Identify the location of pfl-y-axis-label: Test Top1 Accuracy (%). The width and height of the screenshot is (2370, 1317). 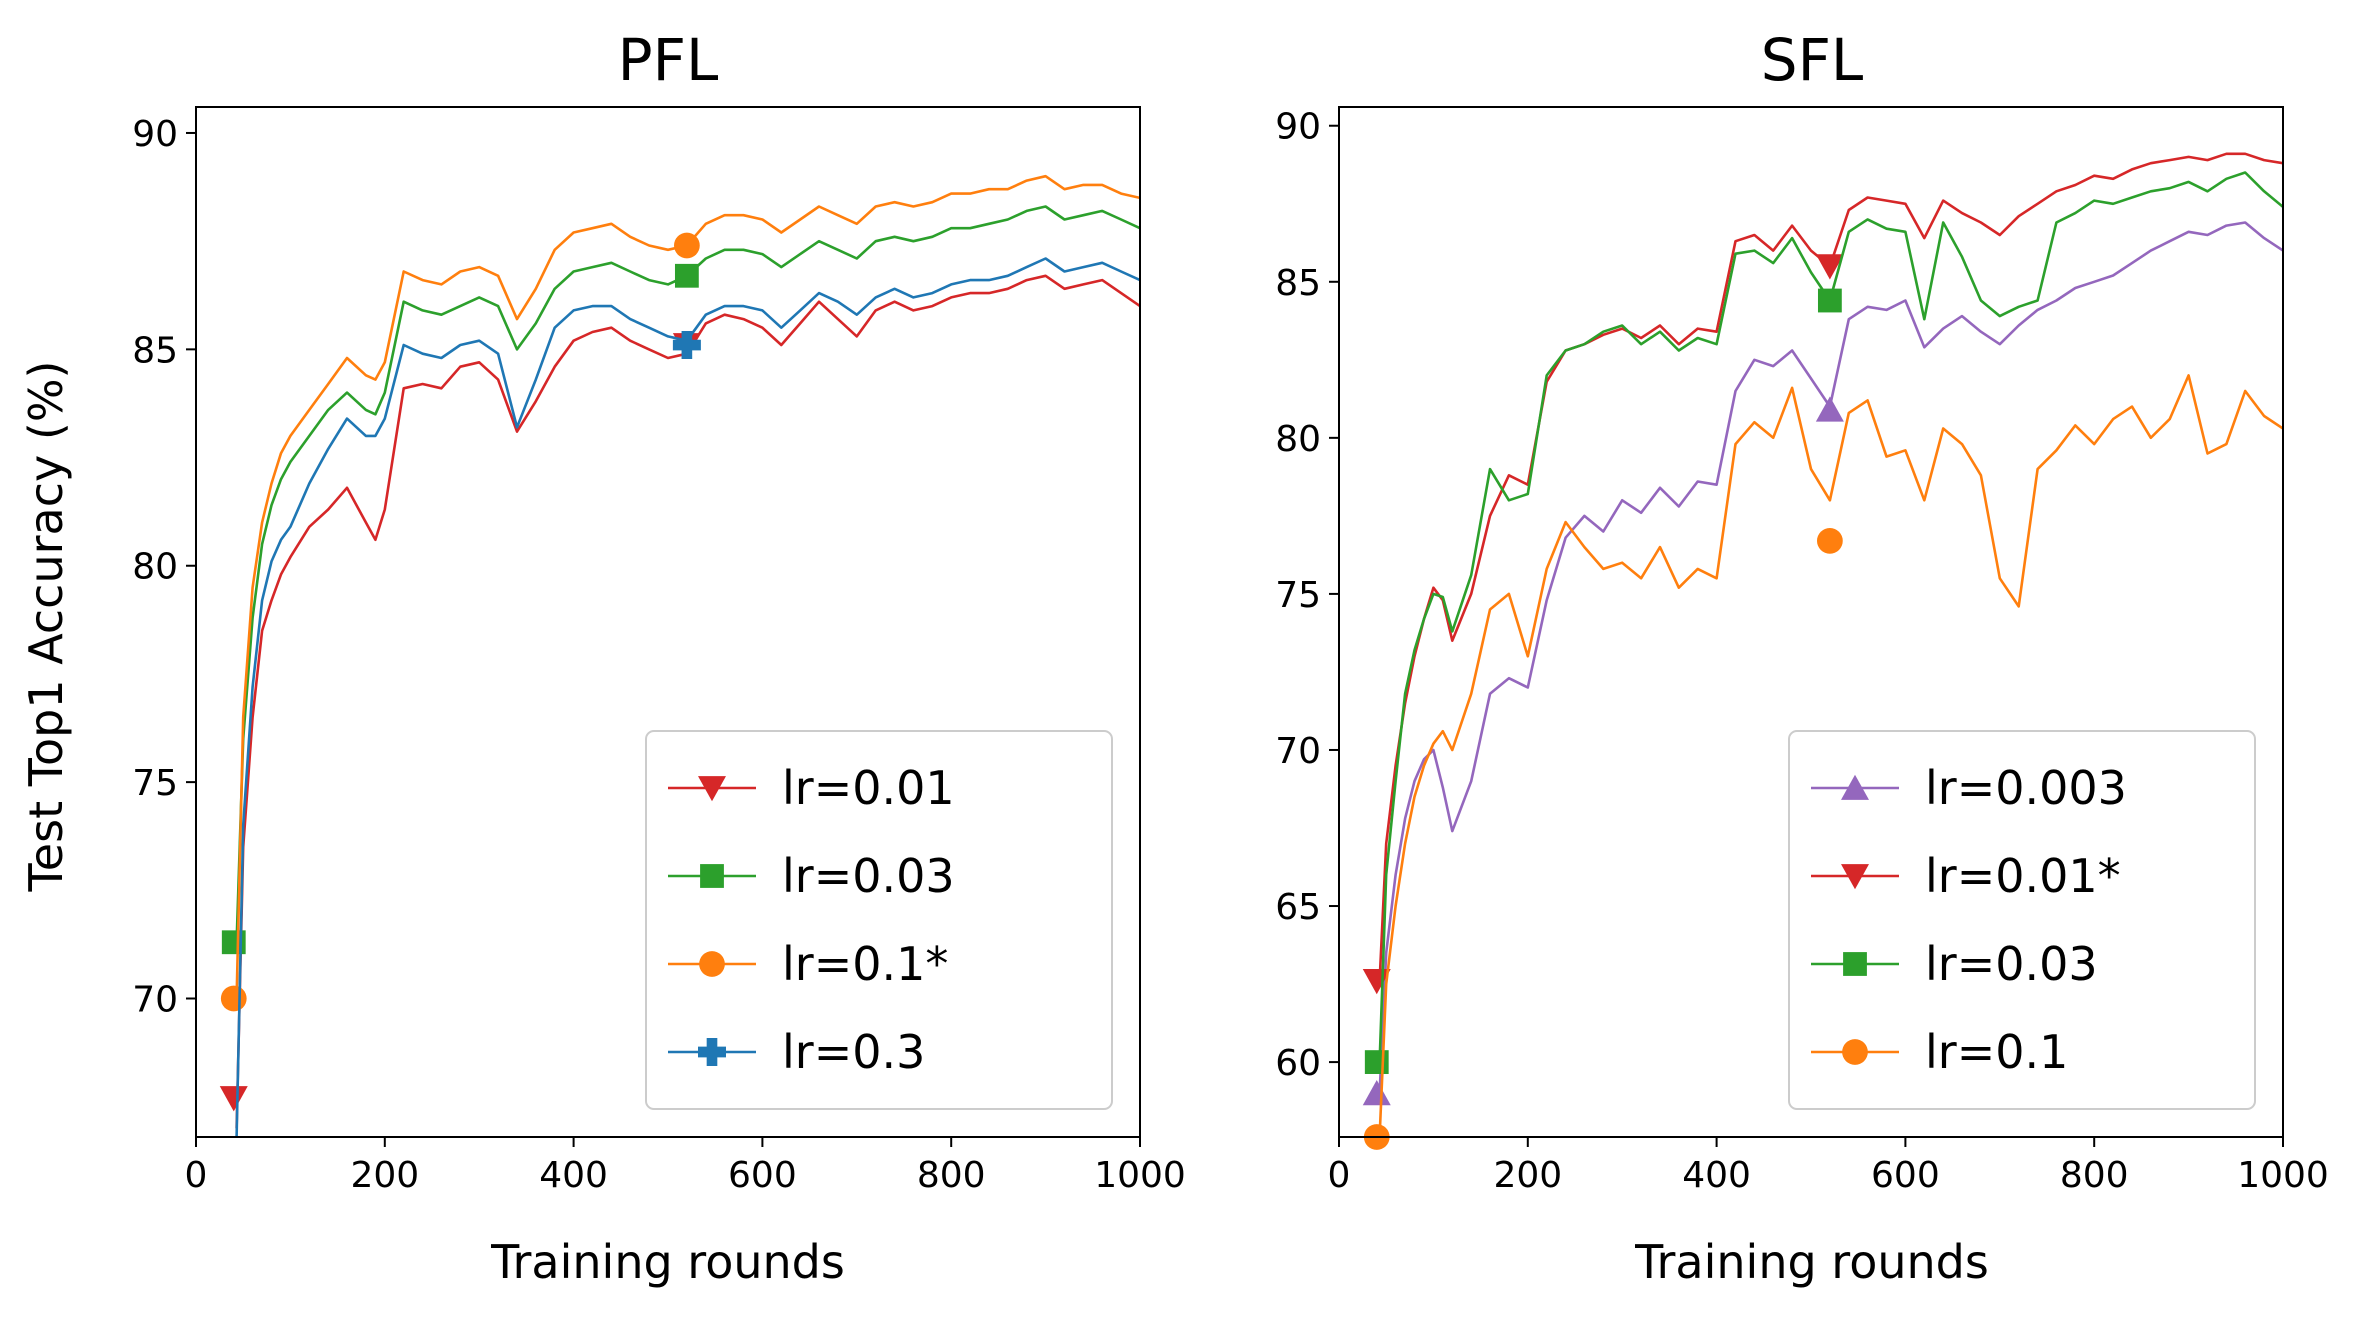
(46, 627).